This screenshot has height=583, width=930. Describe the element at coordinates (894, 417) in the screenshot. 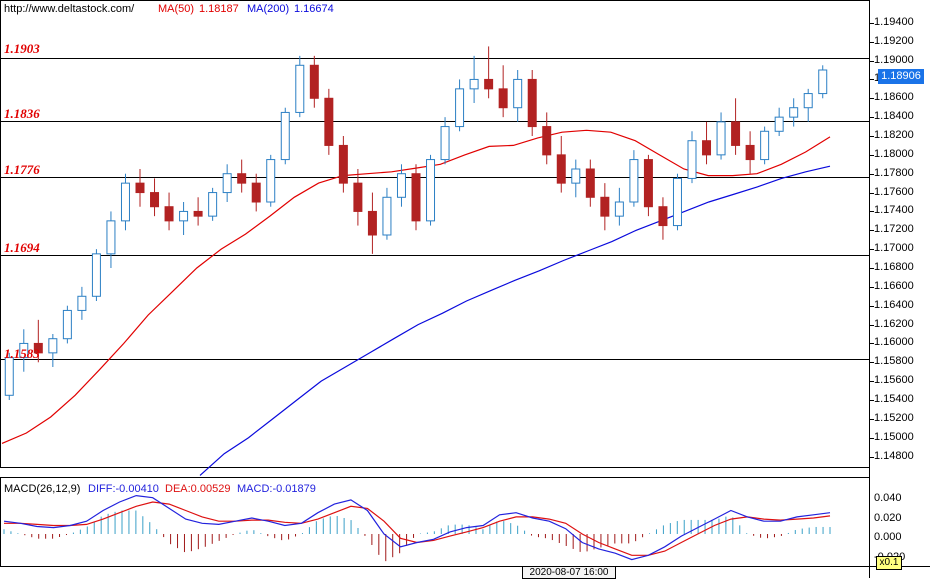

I see `y-tick-label: 1.15200` at that location.